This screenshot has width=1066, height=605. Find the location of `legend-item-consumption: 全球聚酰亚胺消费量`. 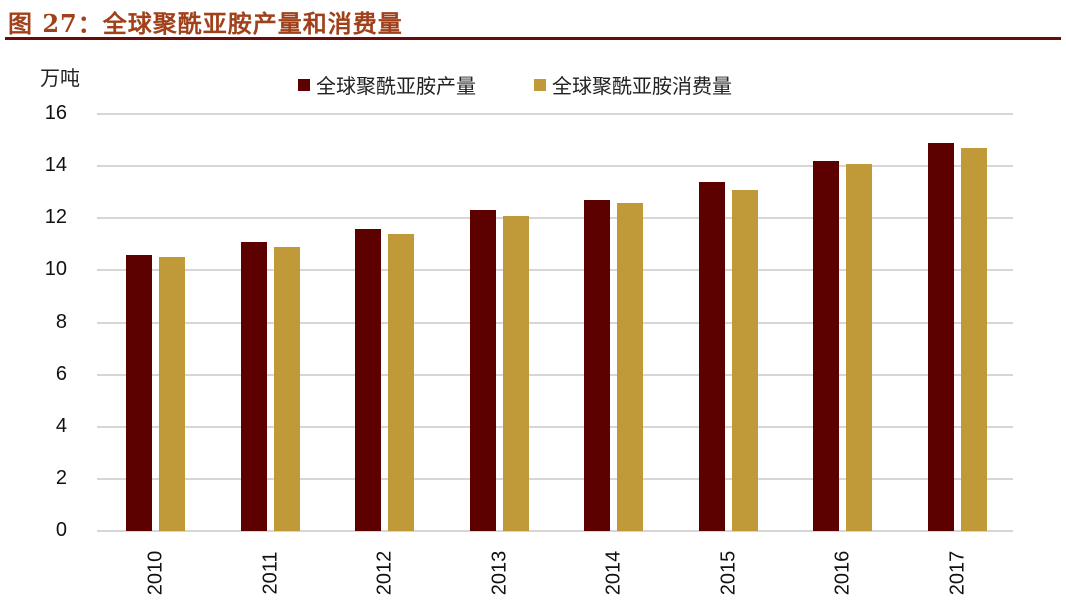

legend-item-consumption: 全球聚酰亚胺消费量 is located at coordinates (633, 84).